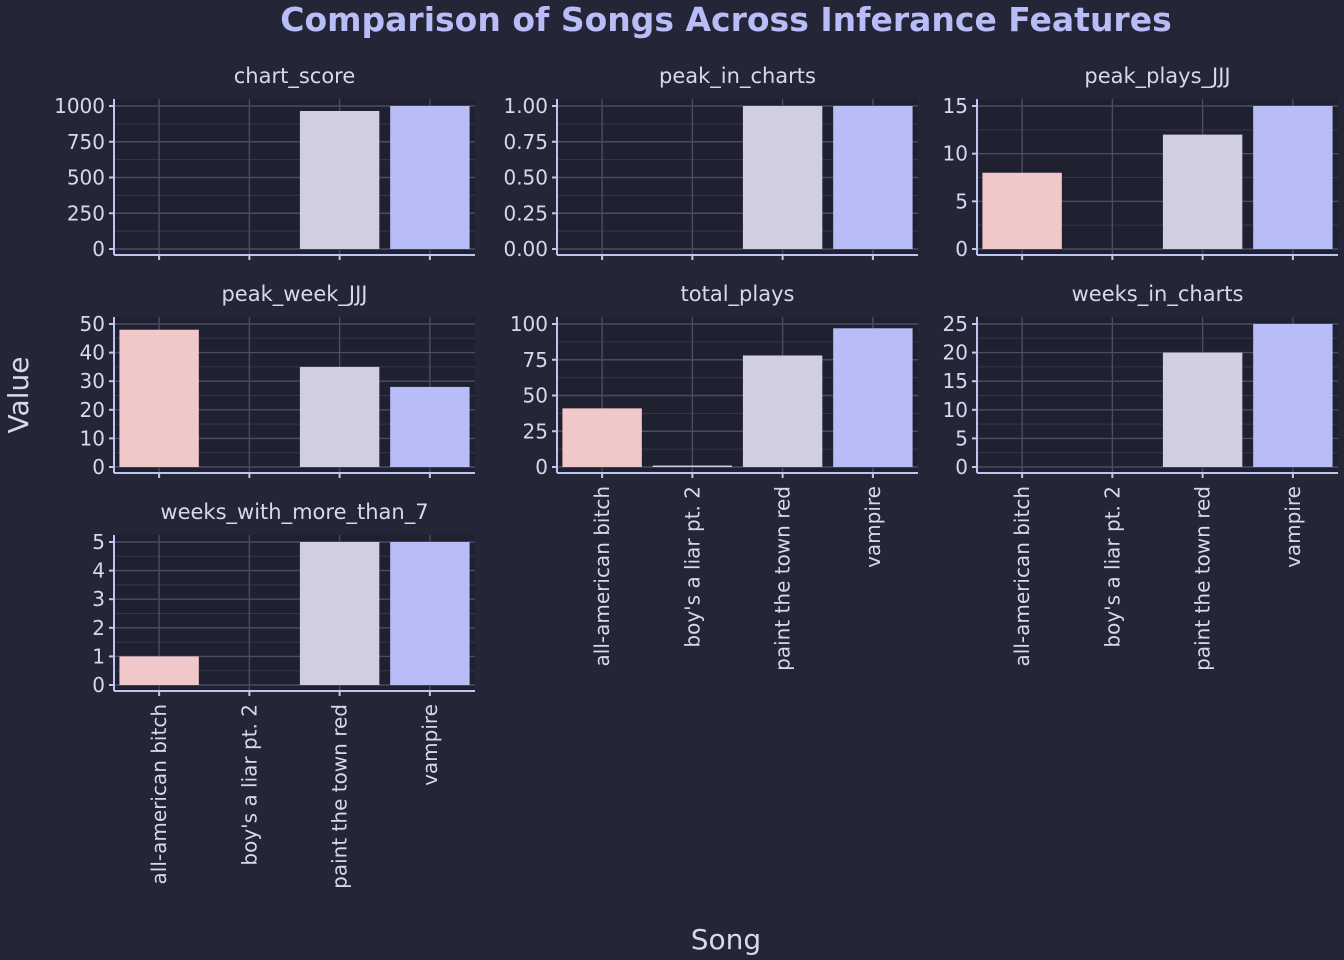 This screenshot has width=1344, height=960. Describe the element at coordinates (737, 76) in the screenshot. I see `panel-title: peak_in_charts` at that location.